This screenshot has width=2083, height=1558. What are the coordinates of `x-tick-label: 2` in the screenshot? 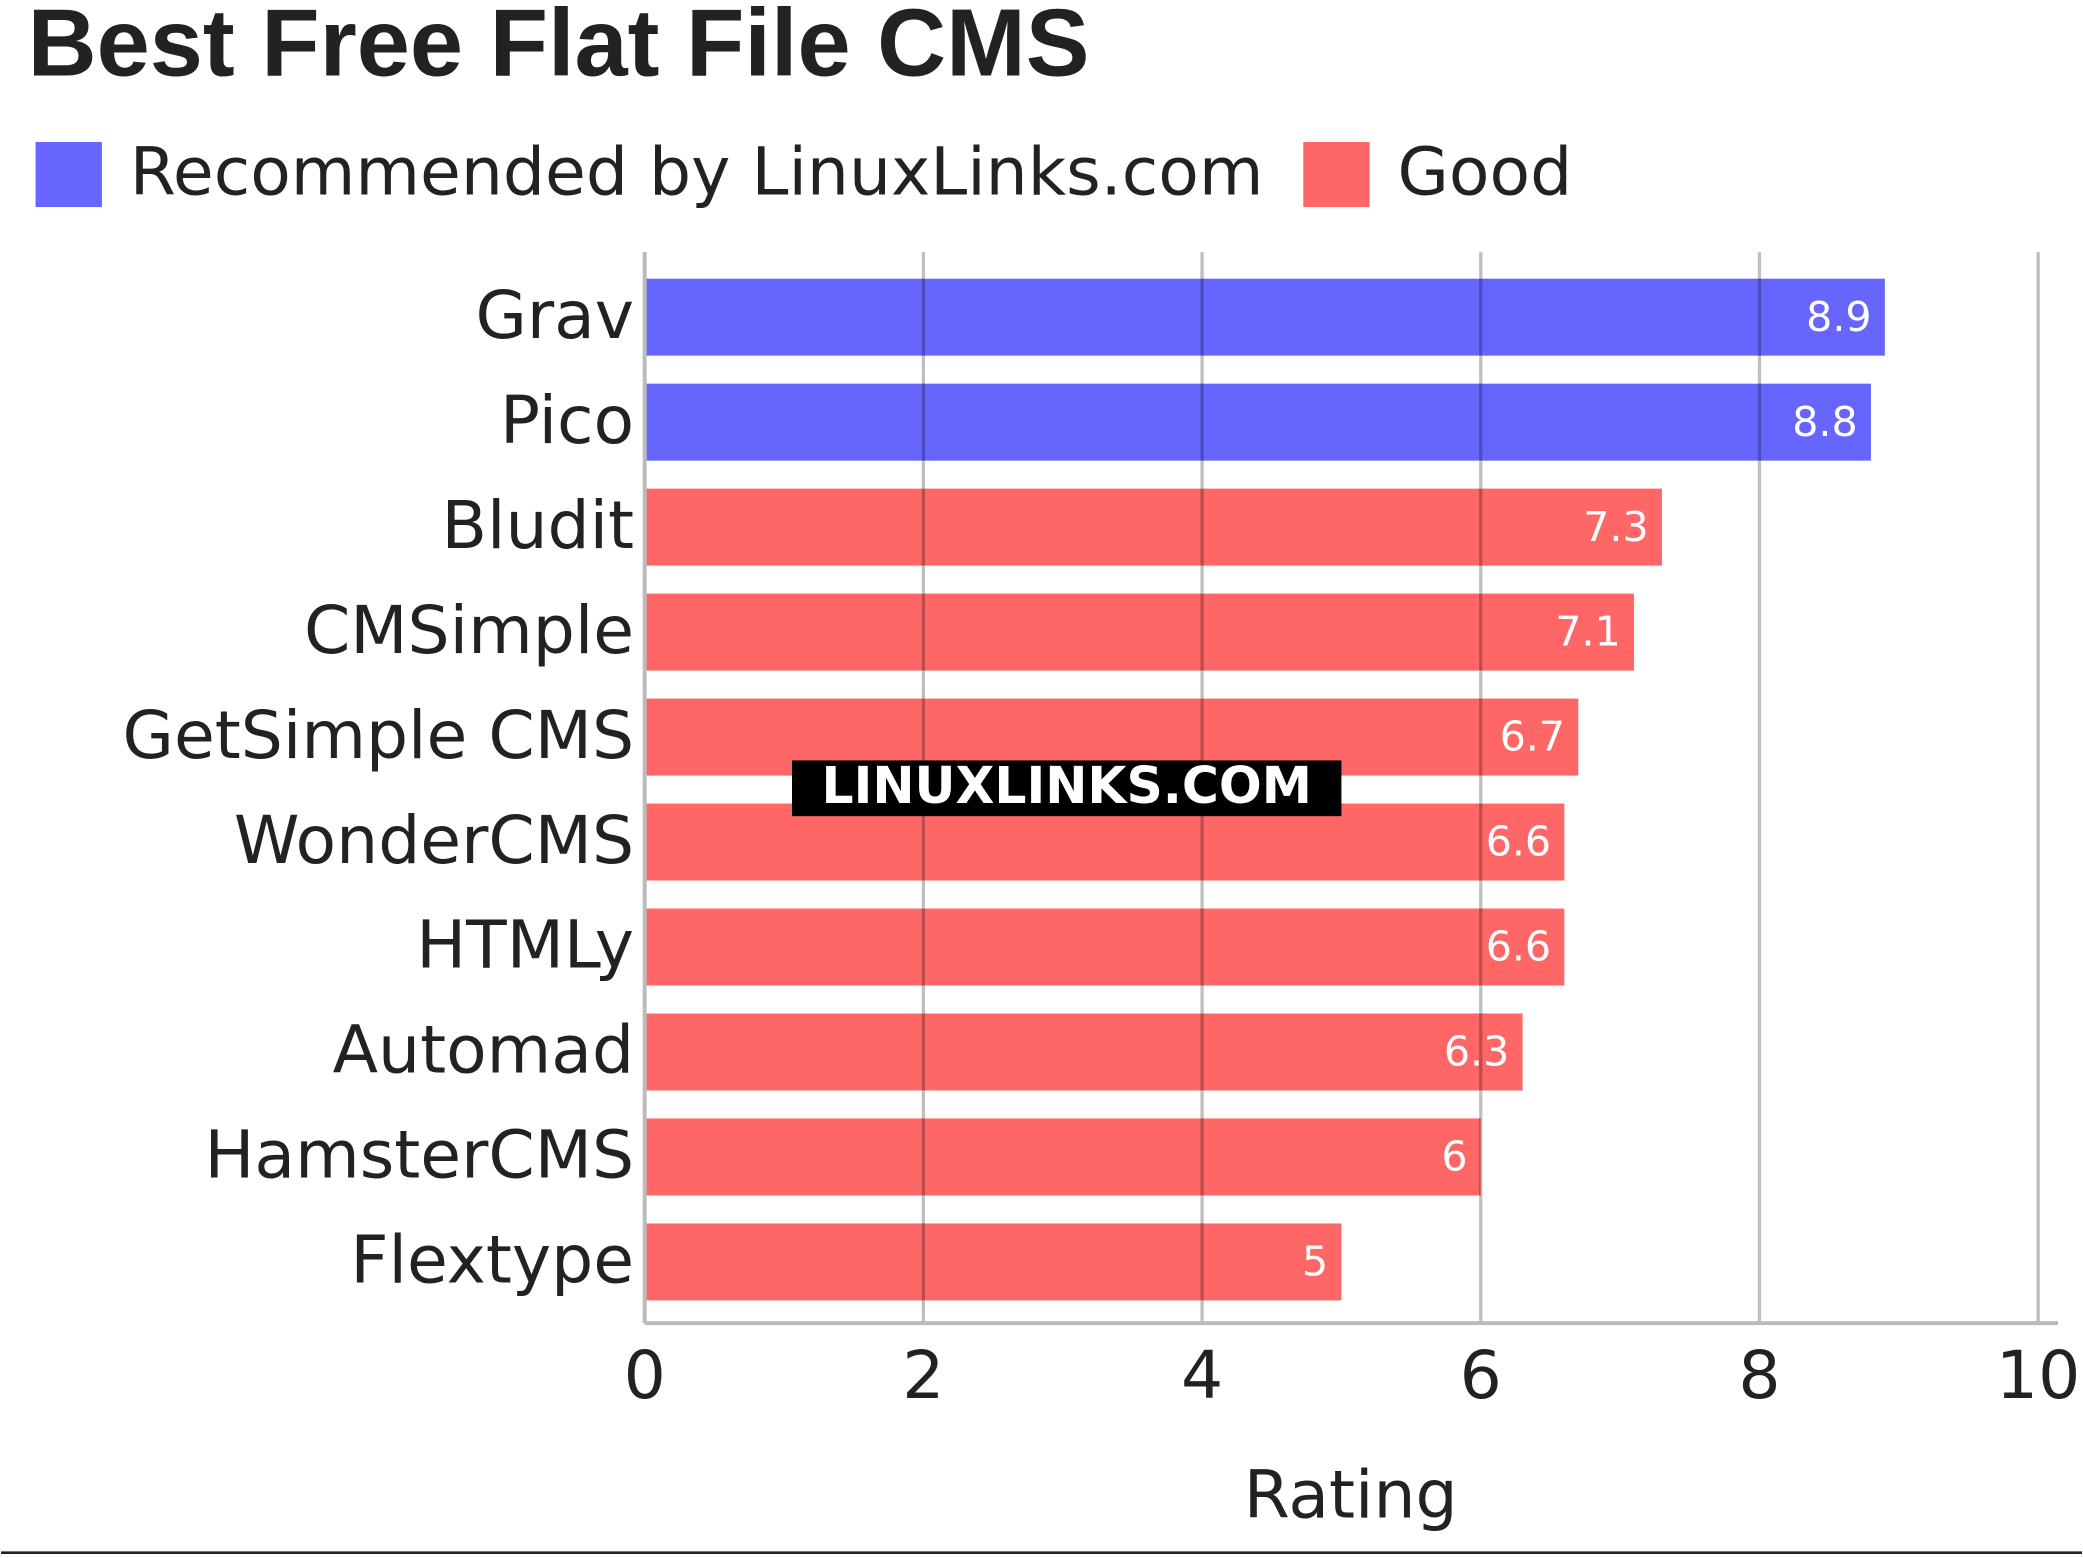 It's located at (923, 1375).